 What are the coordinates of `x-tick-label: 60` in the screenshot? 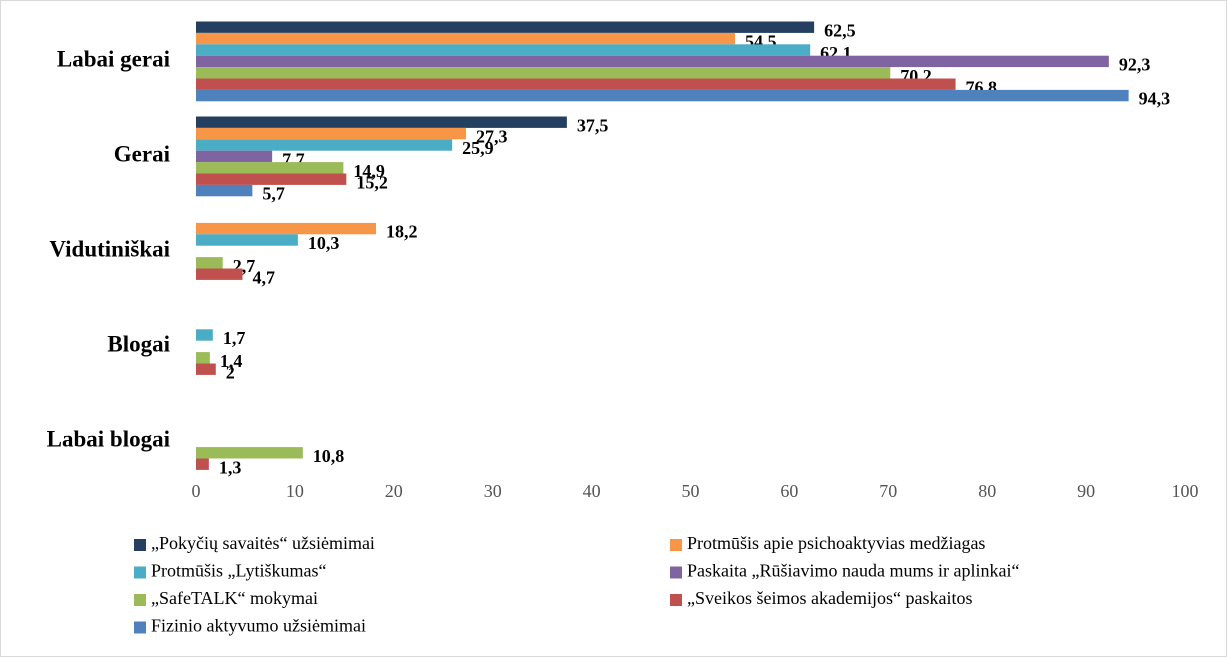 It's located at (789, 491).